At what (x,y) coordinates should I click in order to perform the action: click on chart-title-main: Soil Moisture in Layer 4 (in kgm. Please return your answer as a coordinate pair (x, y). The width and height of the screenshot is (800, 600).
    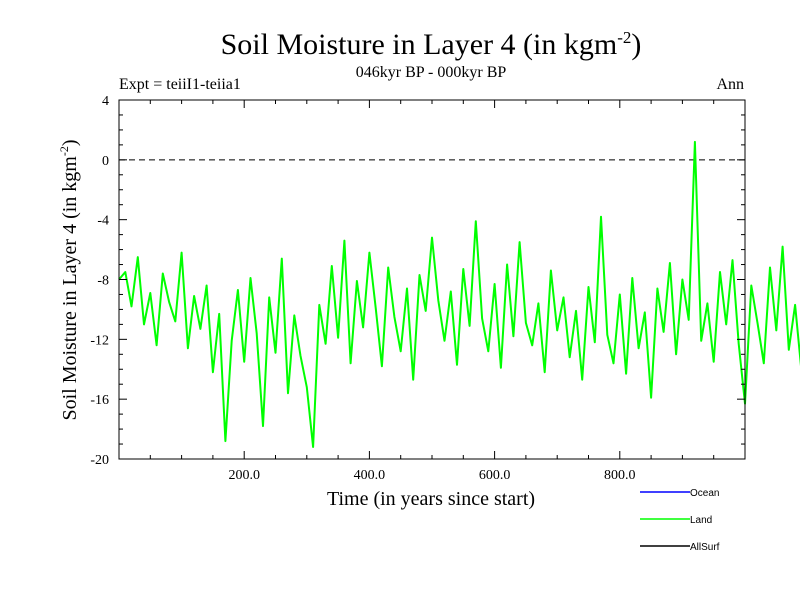
    Looking at the image, I should click on (419, 44).